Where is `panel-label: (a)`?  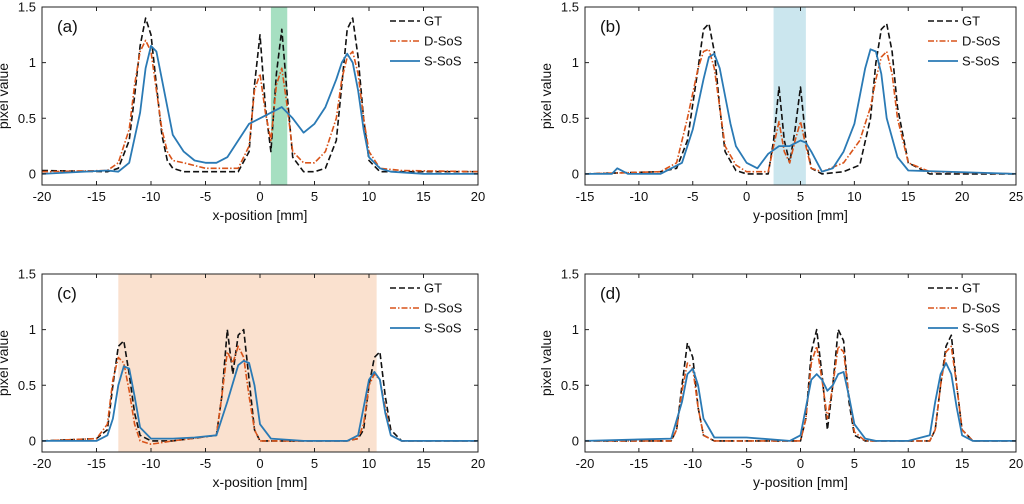
panel-label: (a) is located at coordinates (67, 26).